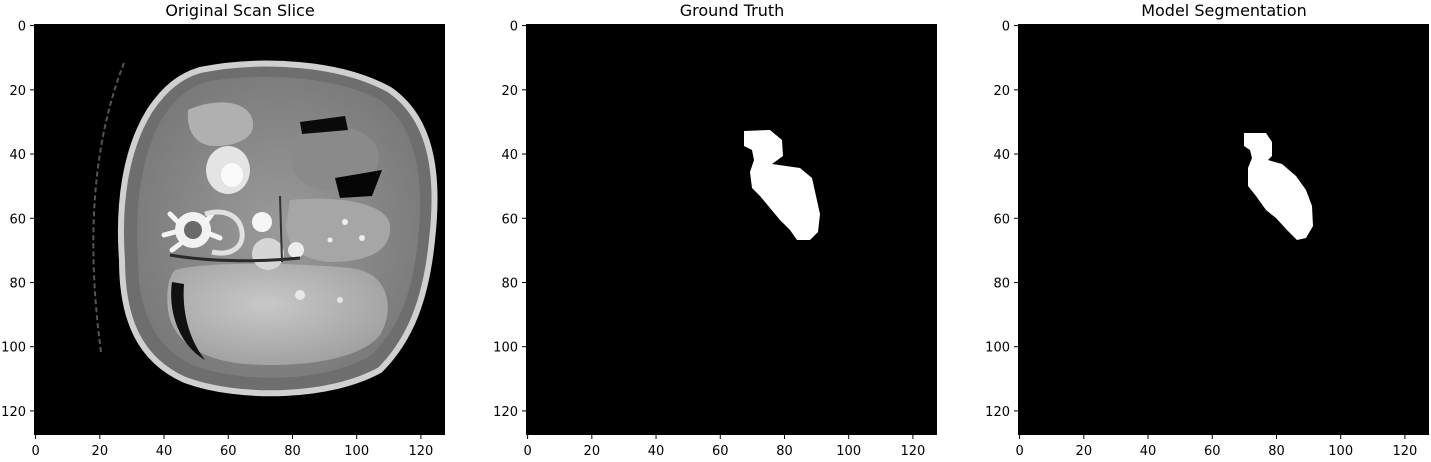  I want to click on ground-truth-mask-region, so click(782, 185).